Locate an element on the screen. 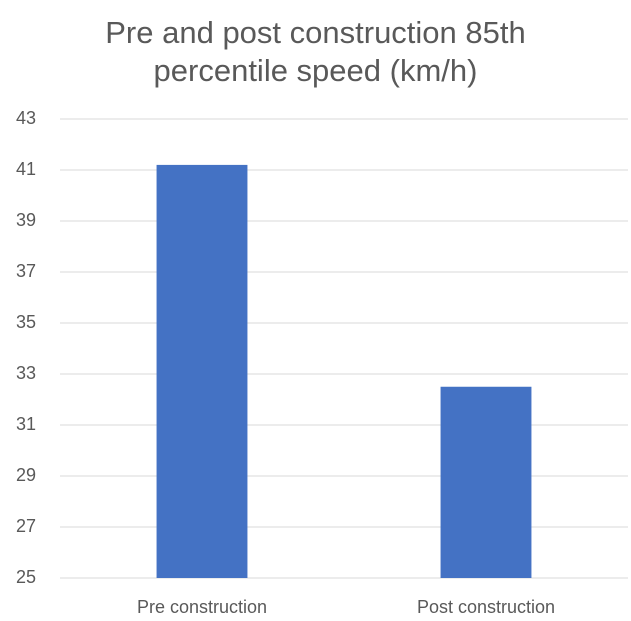 The width and height of the screenshot is (631, 621). y-tick-label: 31 is located at coordinates (26, 424).